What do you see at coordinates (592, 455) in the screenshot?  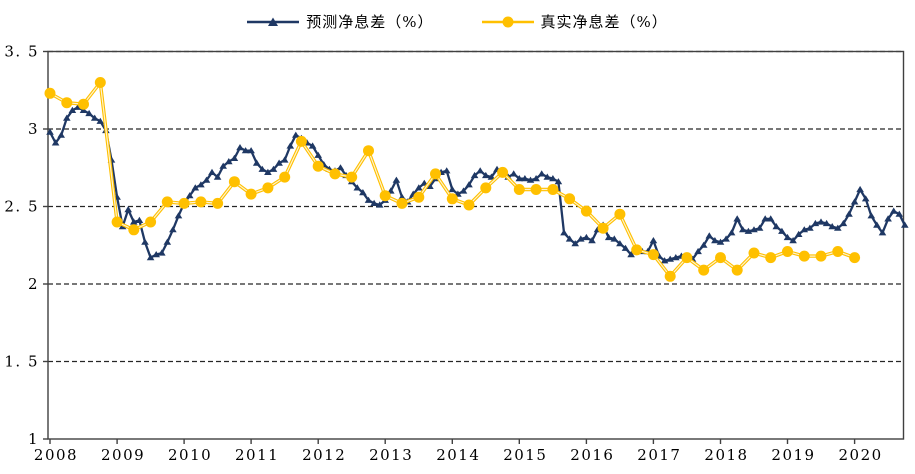 I see `x-tick-label: 2016` at bounding box center [592, 455].